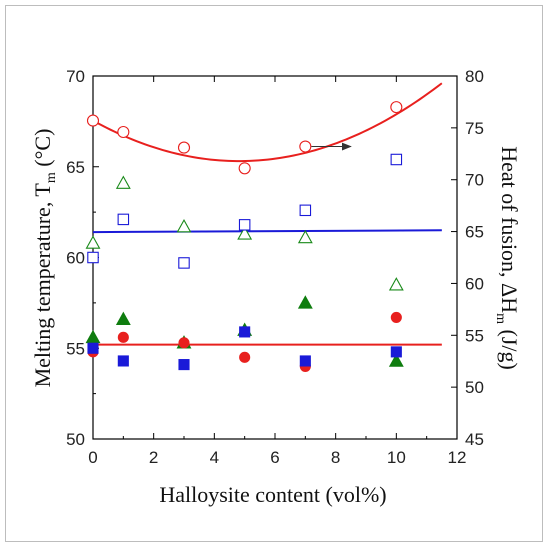 The width and height of the screenshot is (550, 549). What do you see at coordinates (500, 318) in the screenshot?
I see `right-y-axis-title-sub: m` at bounding box center [500, 318].